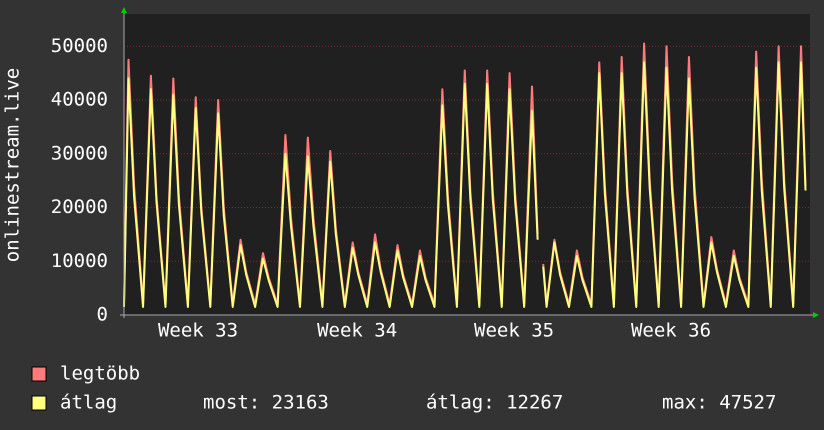  Describe the element at coordinates (494, 403) in the screenshot. I see `legend-stat: átlag: 12267` at that location.